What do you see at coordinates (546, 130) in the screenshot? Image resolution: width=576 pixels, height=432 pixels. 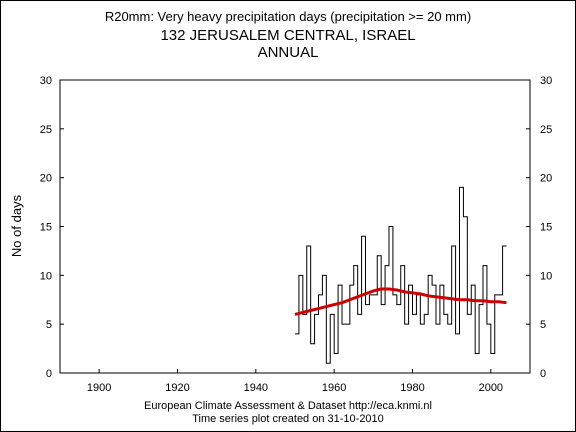 I see `y-tick-label-right: 25` at bounding box center [546, 130].